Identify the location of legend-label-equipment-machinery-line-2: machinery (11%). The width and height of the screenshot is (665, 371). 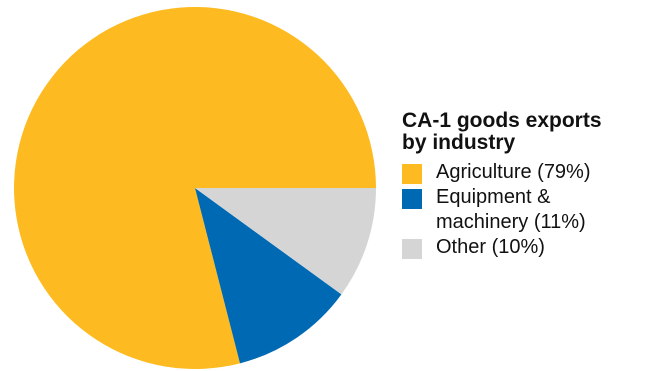
(511, 222).